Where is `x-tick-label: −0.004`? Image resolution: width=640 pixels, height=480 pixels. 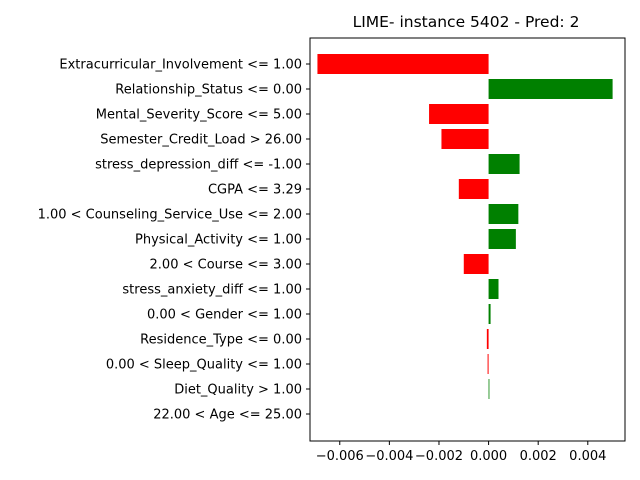
x-tick-label: −0.004 is located at coordinates (389, 456).